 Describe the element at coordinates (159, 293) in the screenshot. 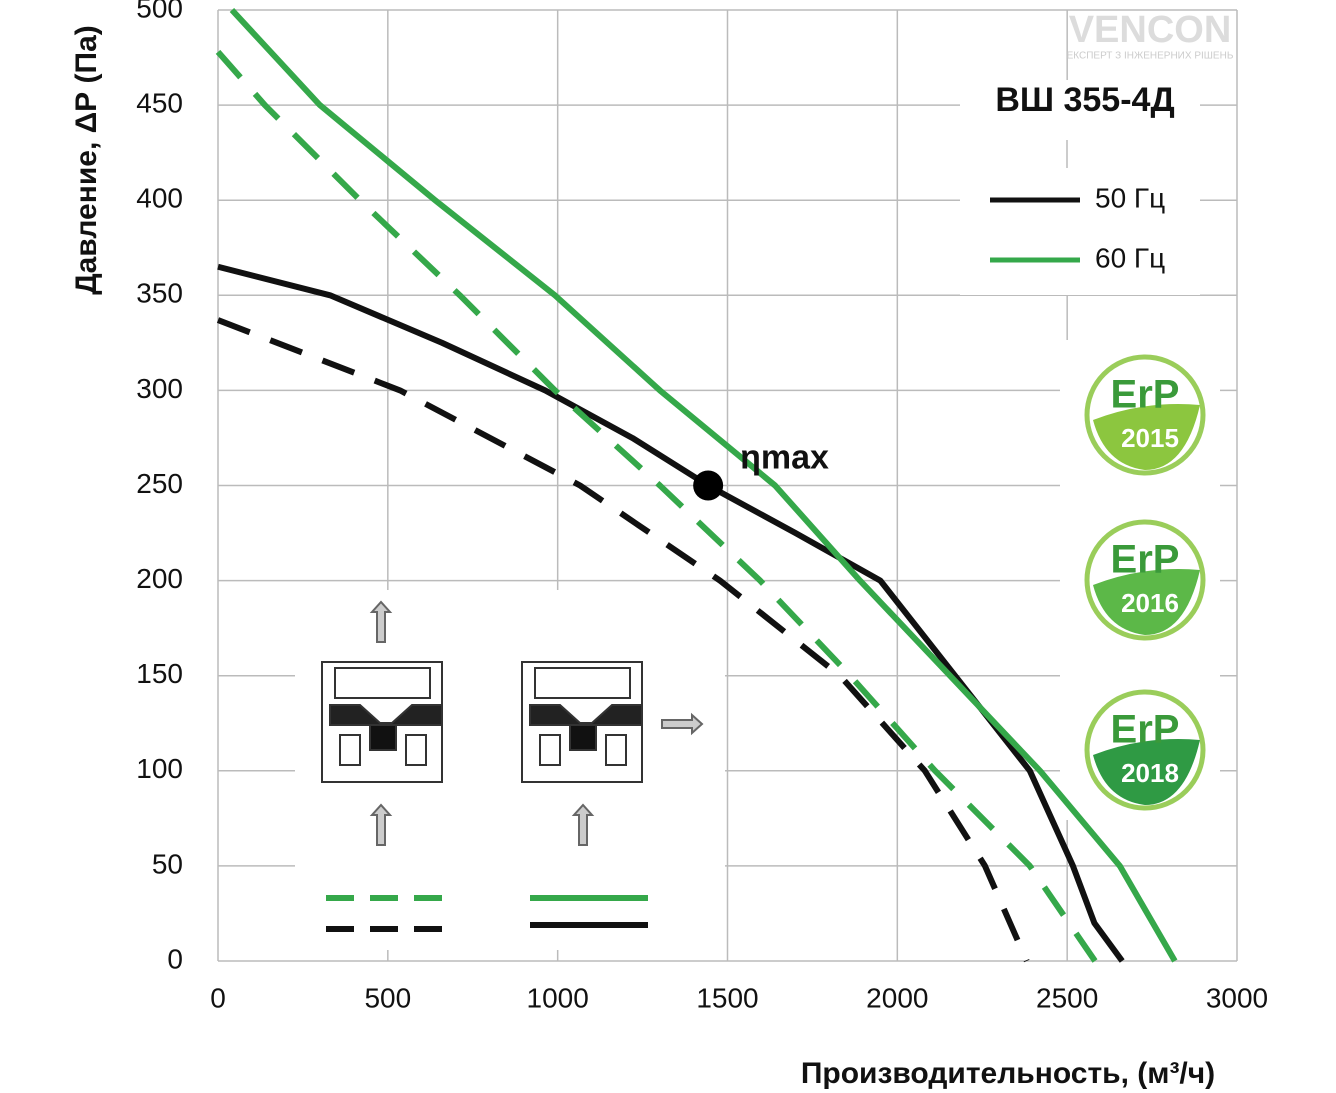

I see `y-tick-label: 350` at that location.